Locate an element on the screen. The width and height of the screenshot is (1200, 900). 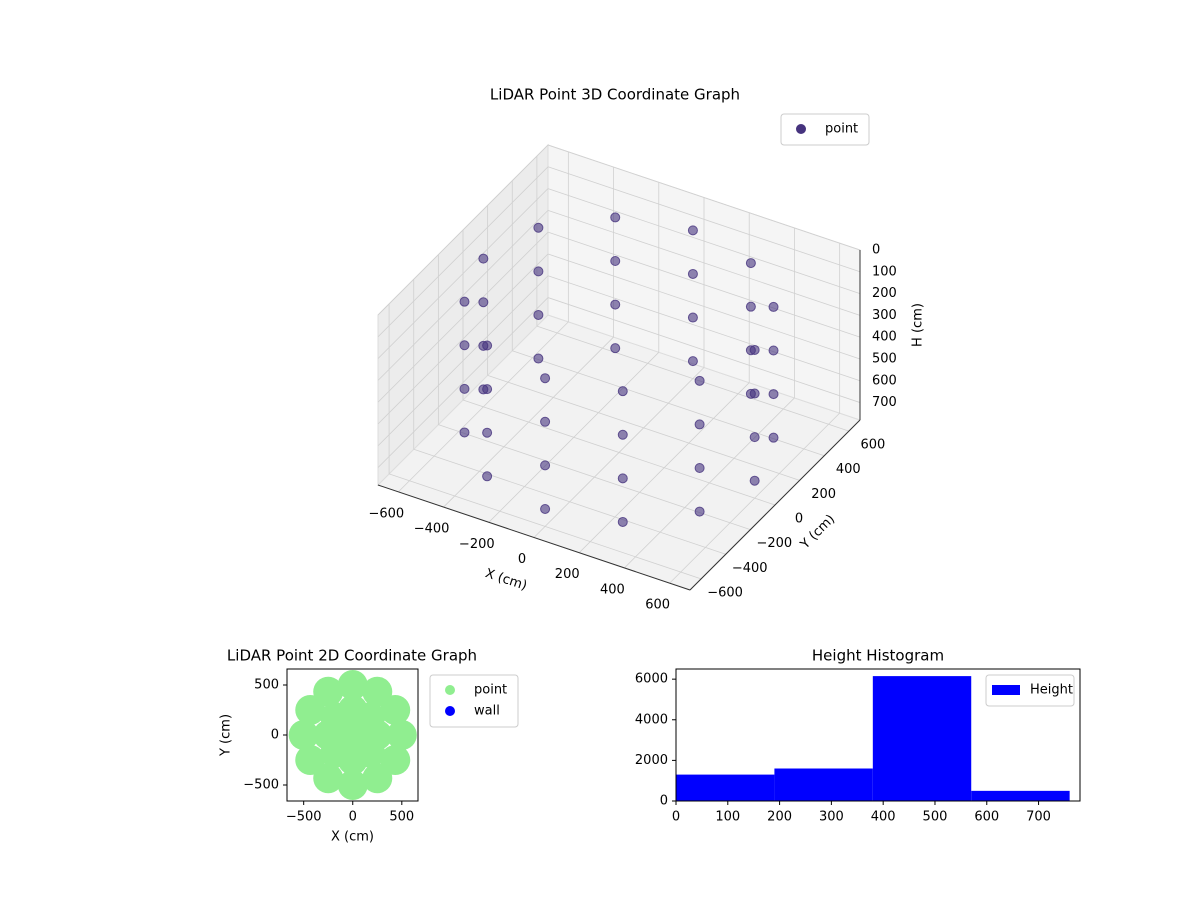
legend-label: Height is located at coordinates (1051, 690).